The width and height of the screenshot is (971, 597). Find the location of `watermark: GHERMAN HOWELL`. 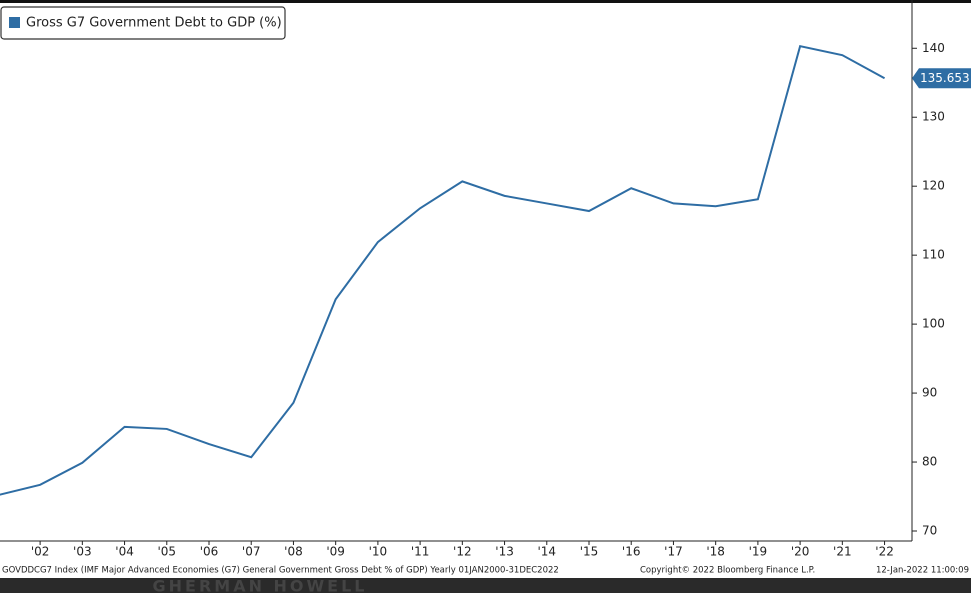

watermark: GHERMAN HOWELL is located at coordinates (260, 585).